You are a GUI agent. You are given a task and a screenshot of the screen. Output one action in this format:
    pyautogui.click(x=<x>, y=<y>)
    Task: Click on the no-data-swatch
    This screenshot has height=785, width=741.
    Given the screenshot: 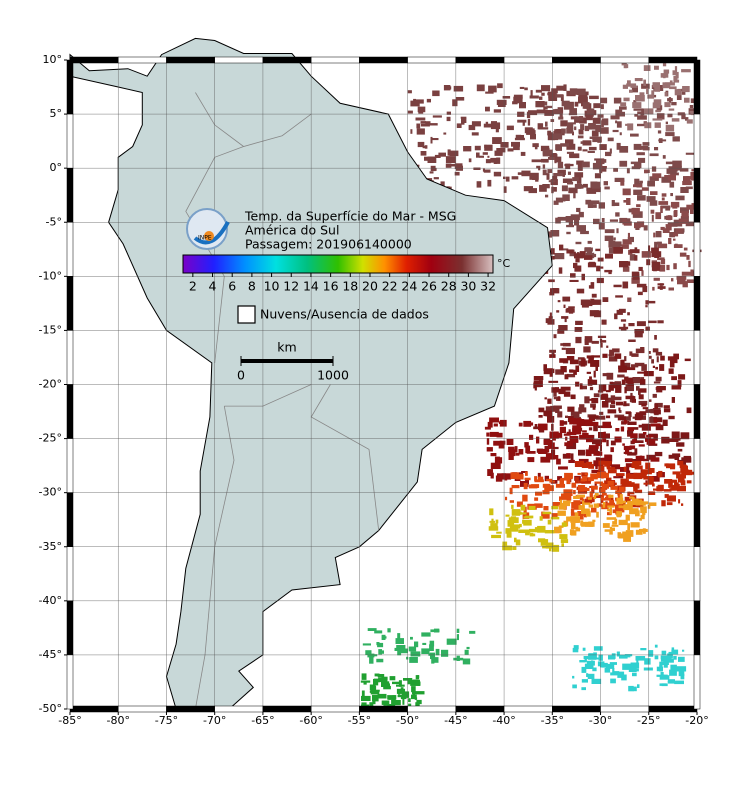 What is the action you would take?
    pyautogui.click(x=246, y=314)
    